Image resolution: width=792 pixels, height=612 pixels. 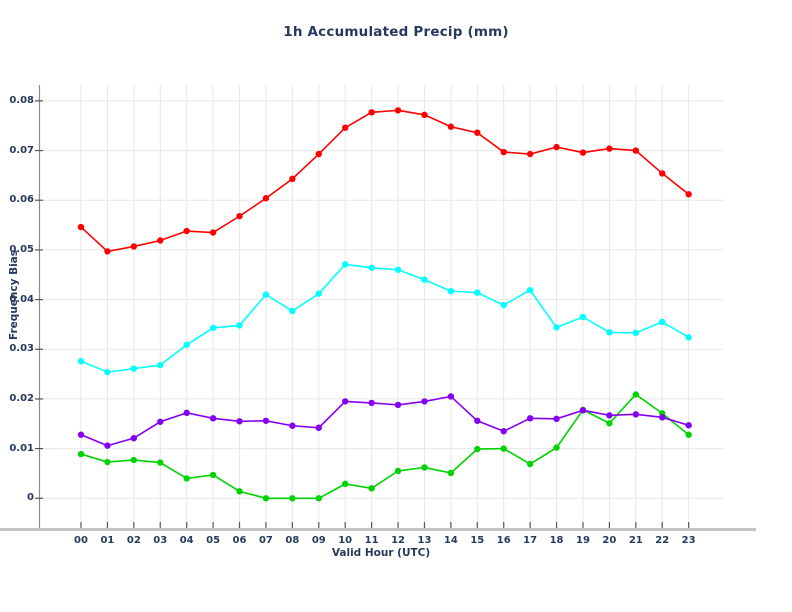 I want to click on x-tick-label: 16, so click(x=503, y=540).